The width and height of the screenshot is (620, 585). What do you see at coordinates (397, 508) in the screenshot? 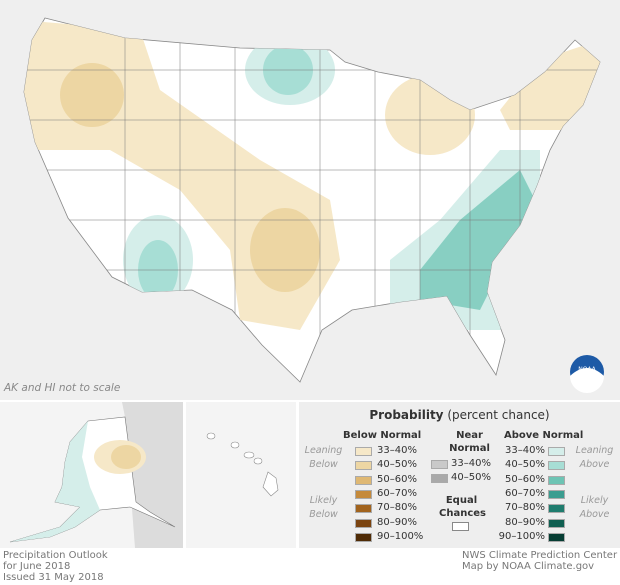
I see `below-label: 70–80%` at bounding box center [397, 508].